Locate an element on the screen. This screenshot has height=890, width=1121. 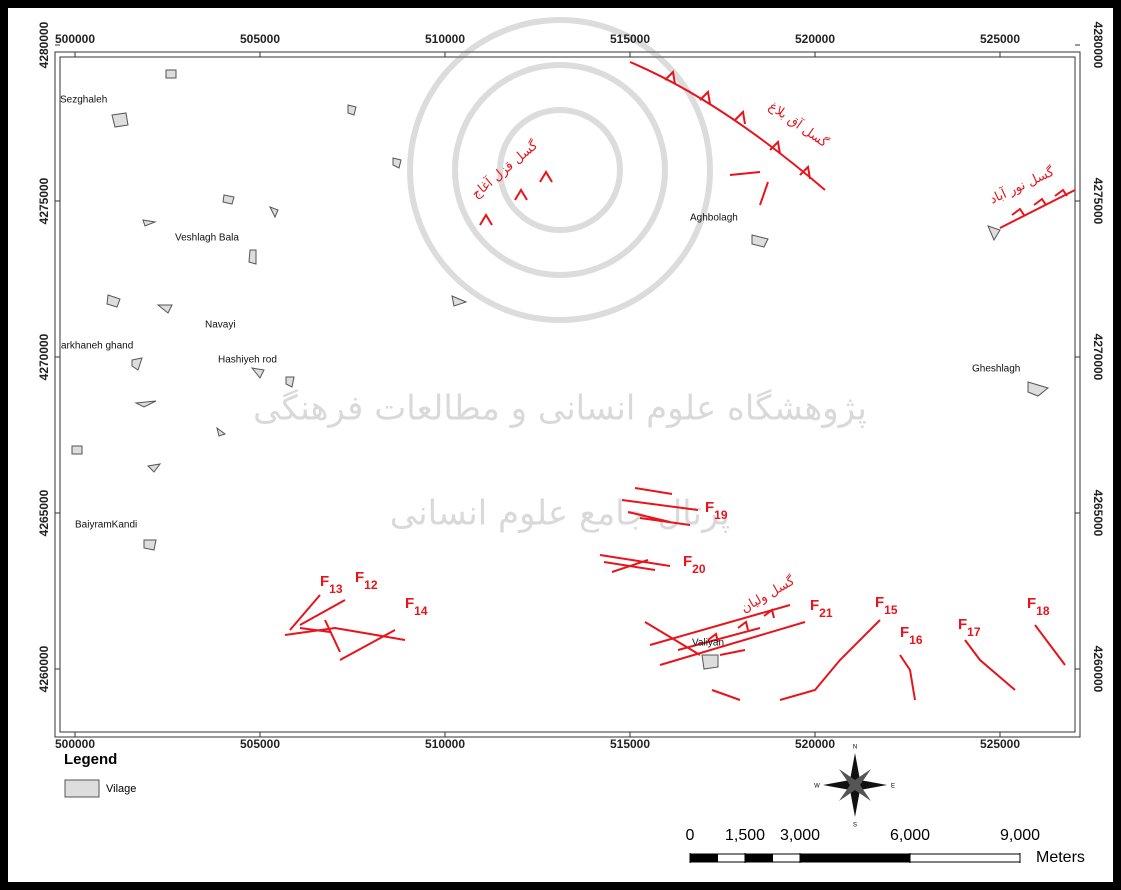
fault-number: 19 is located at coordinates (721, 515).